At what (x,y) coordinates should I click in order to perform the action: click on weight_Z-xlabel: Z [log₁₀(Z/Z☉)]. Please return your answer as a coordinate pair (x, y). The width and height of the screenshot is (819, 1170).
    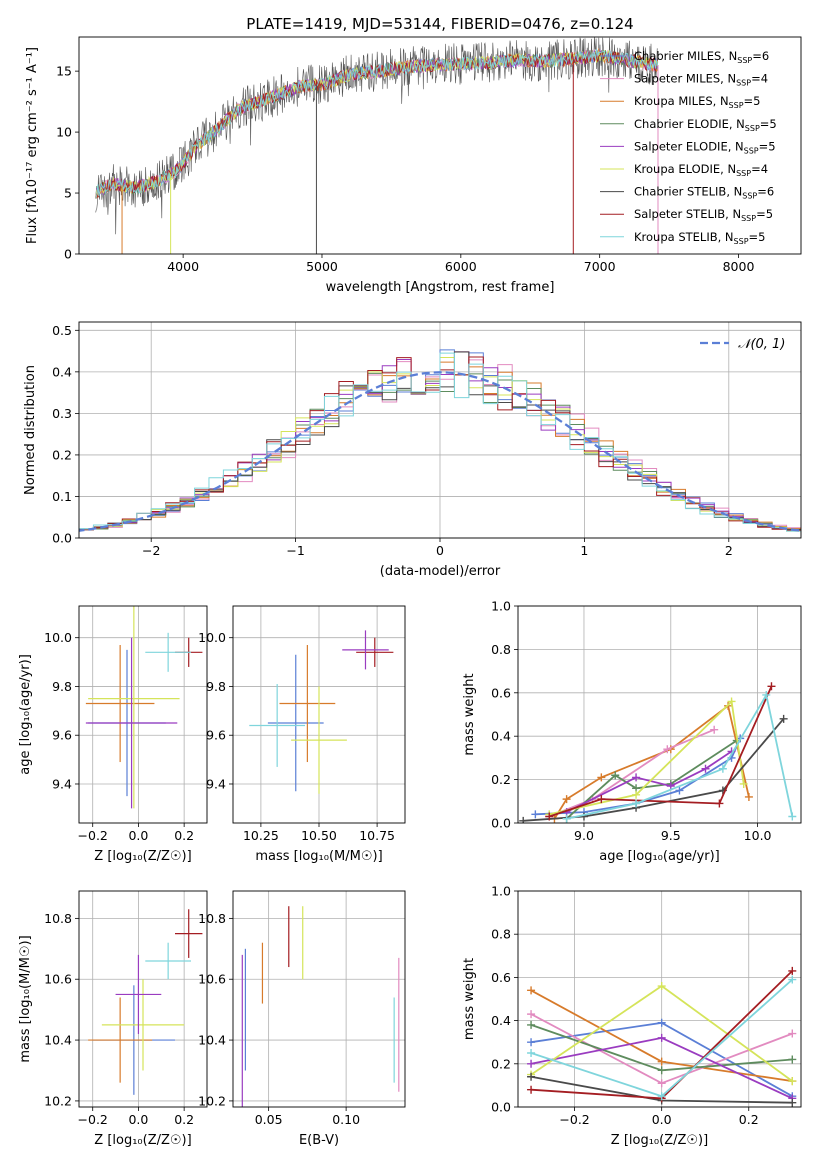
    Looking at the image, I should click on (659, 1140).